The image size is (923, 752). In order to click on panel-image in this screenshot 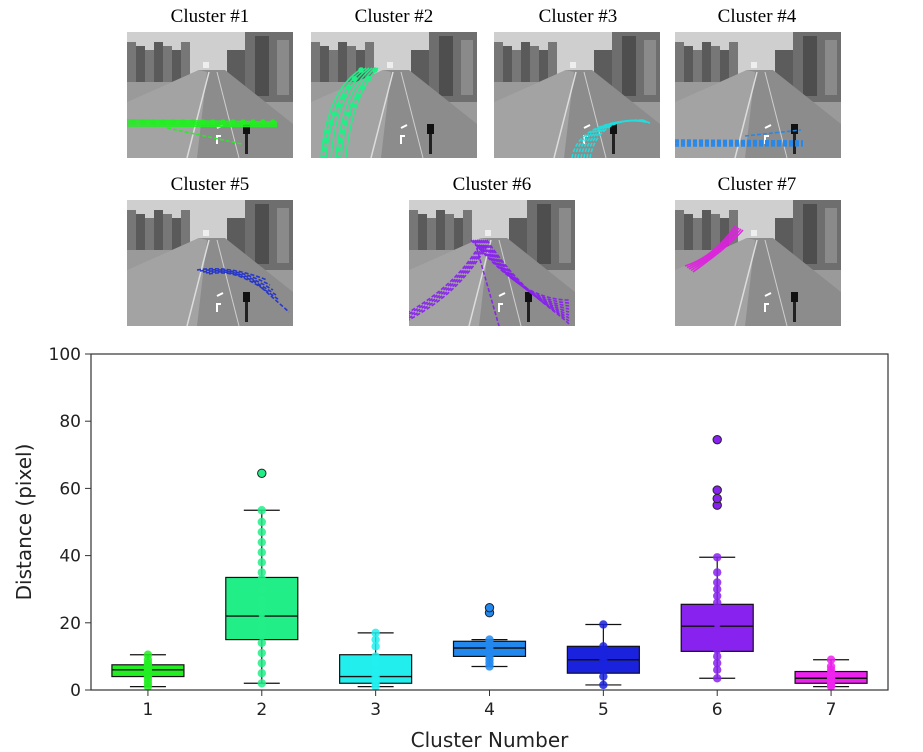, I will do `click(394, 95)`.